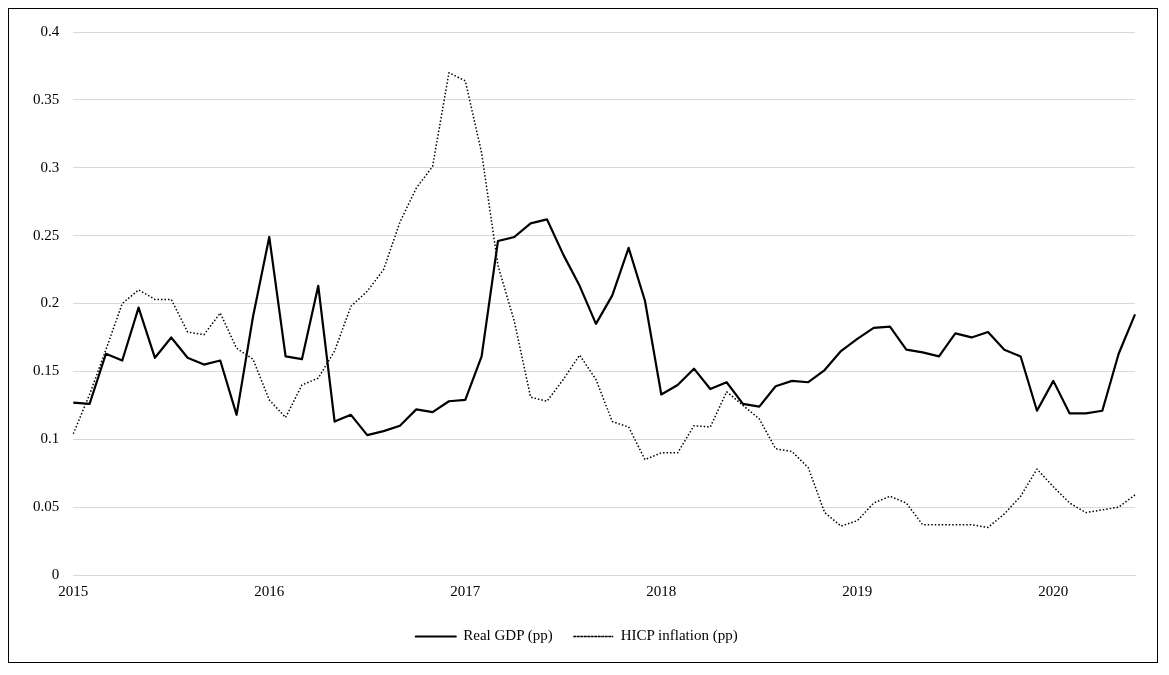 This screenshot has width=1169, height=675. I want to click on y-tick-label: 0.2, so click(50, 302).